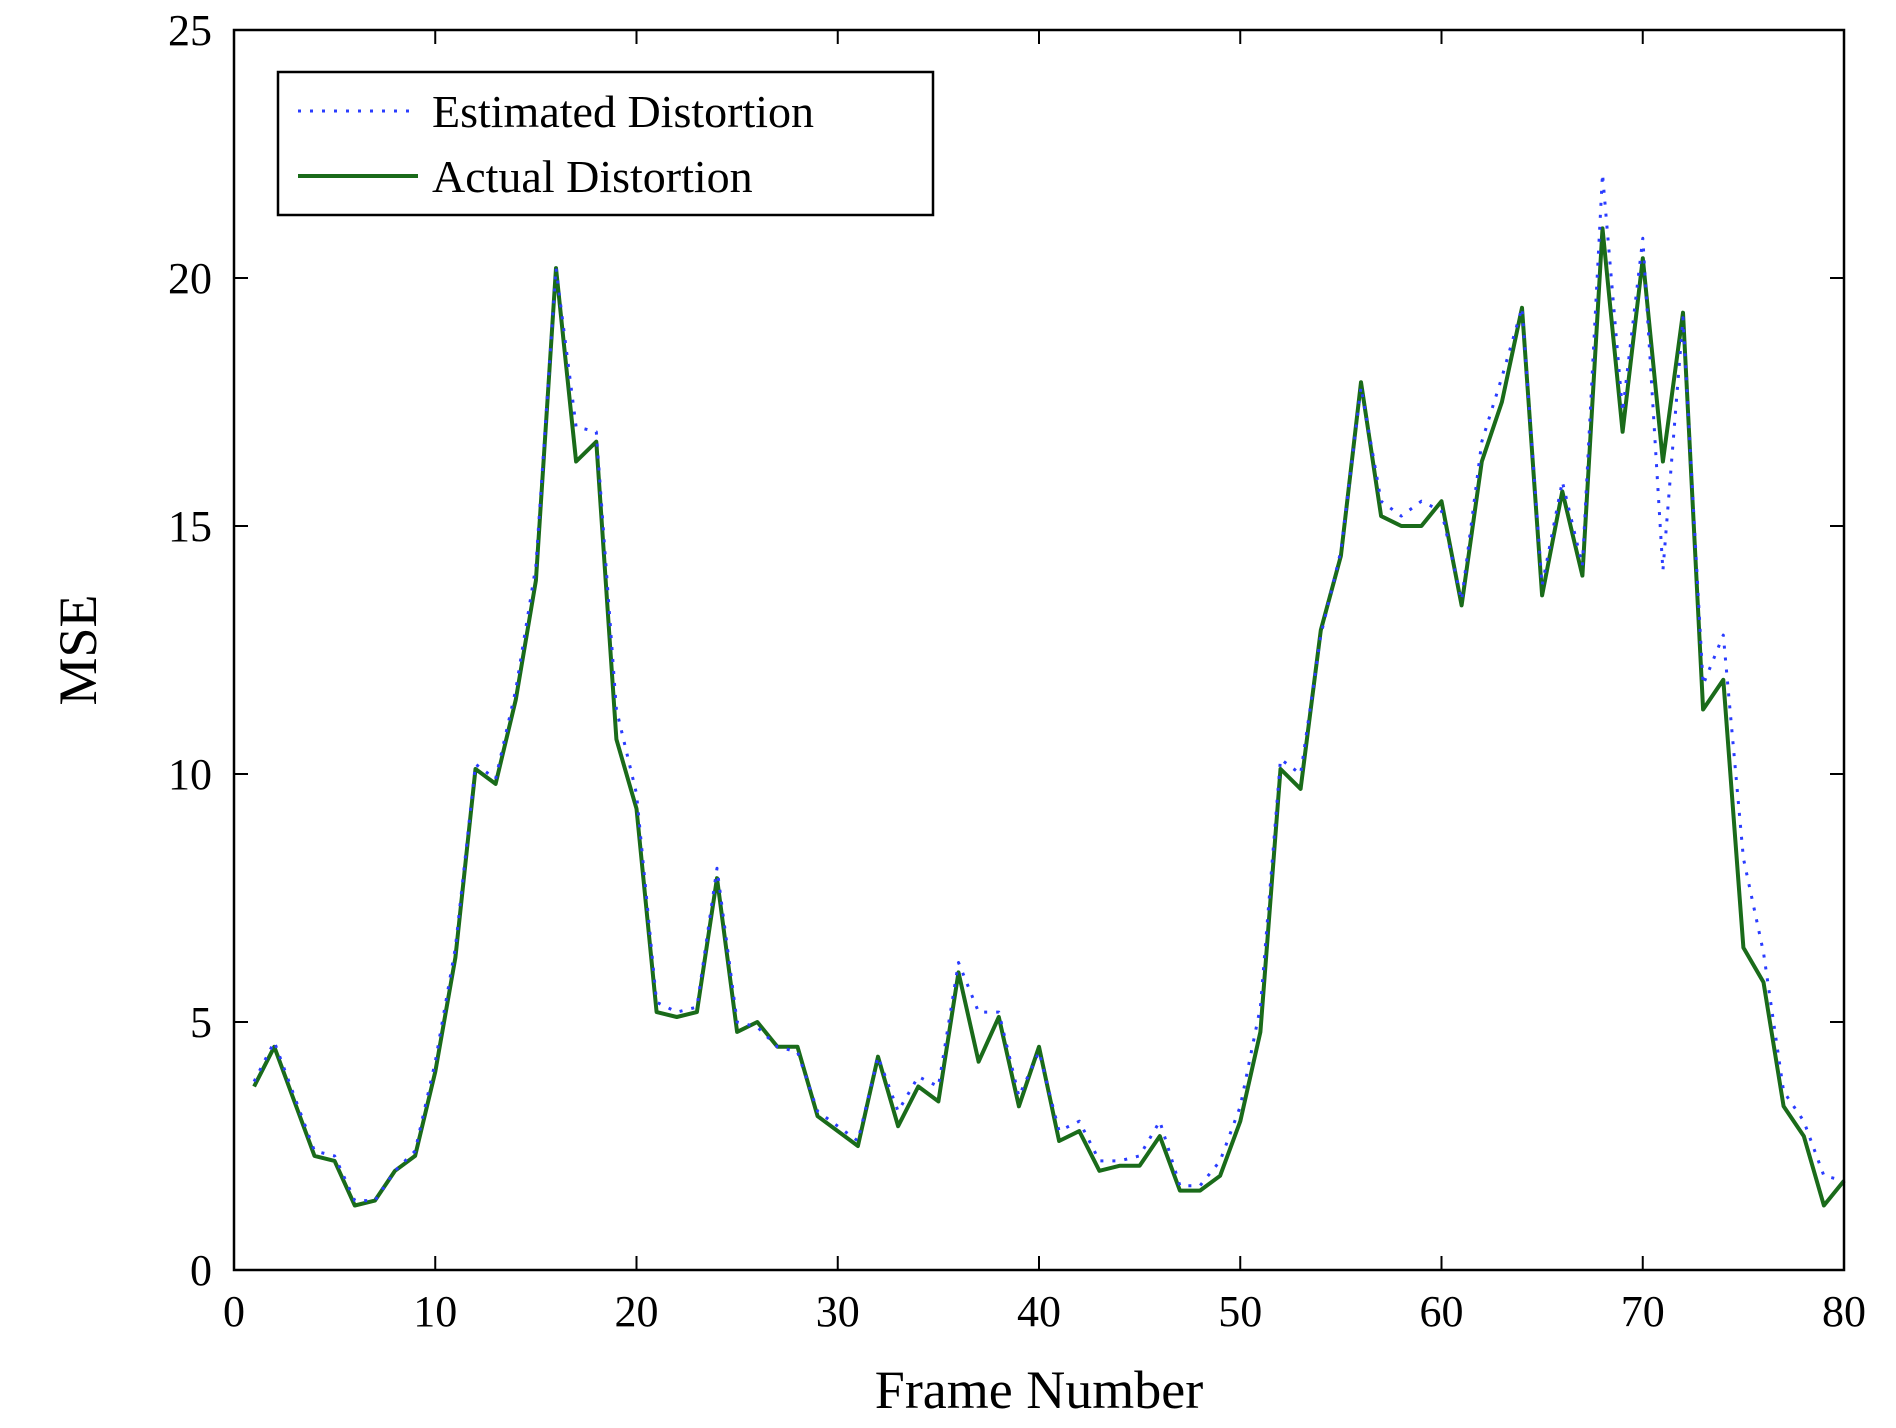 Image resolution: width=1896 pixels, height=1428 pixels. I want to click on legend-label-estimated-distortion: Estimated Distortion, so click(623, 111).